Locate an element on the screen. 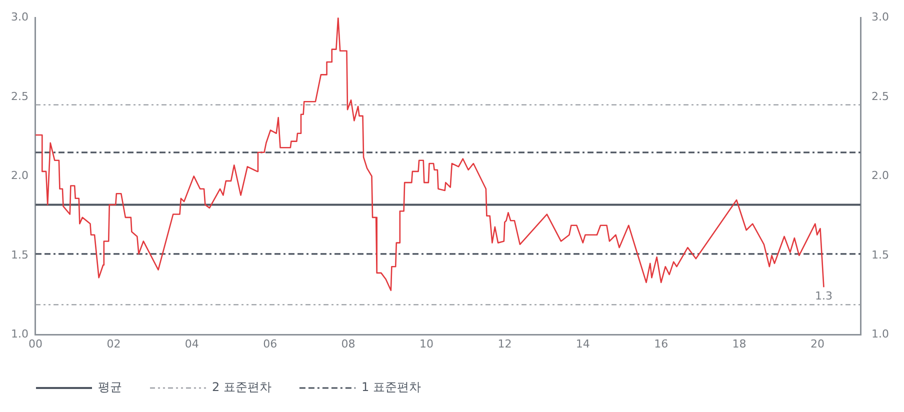 This screenshot has height=412, width=904. y2-tick-label: 3.0 is located at coordinates (881, 17).